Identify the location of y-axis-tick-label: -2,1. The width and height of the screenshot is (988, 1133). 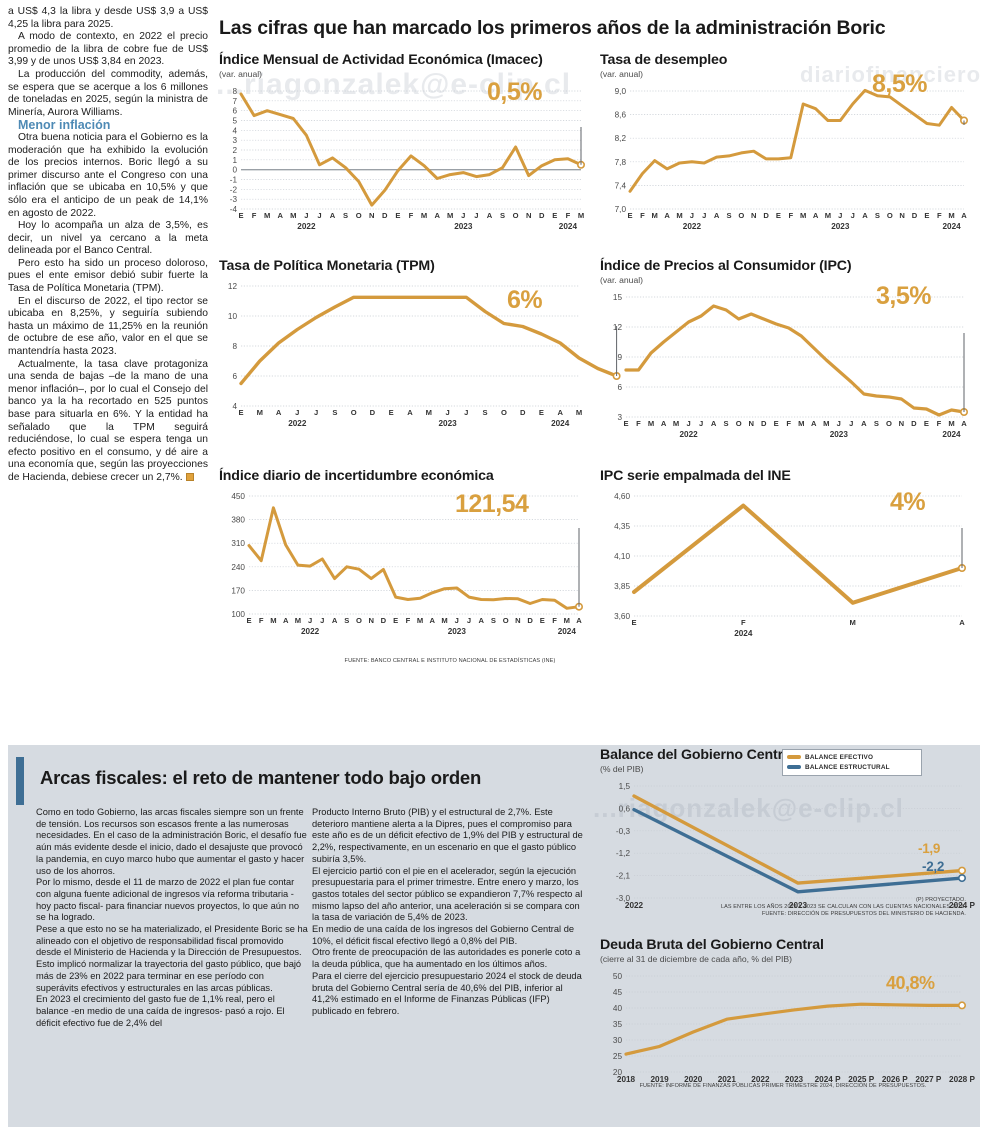
(623, 876).